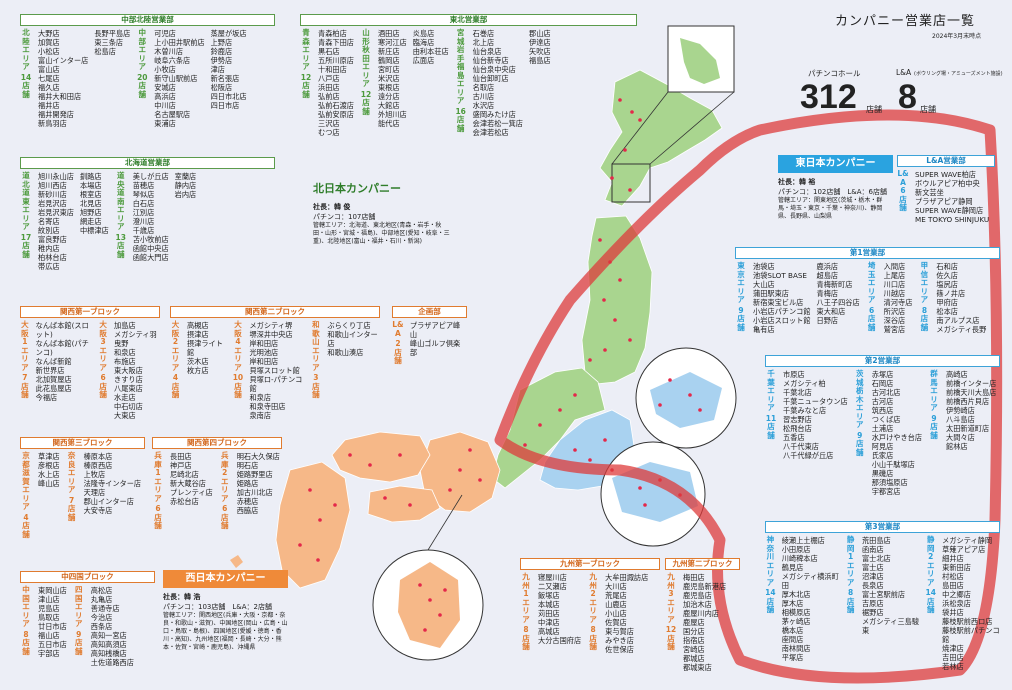  Describe the element at coordinates (782, 320) in the screenshot. I see `store-name: 小岩店スロット館` at that location.